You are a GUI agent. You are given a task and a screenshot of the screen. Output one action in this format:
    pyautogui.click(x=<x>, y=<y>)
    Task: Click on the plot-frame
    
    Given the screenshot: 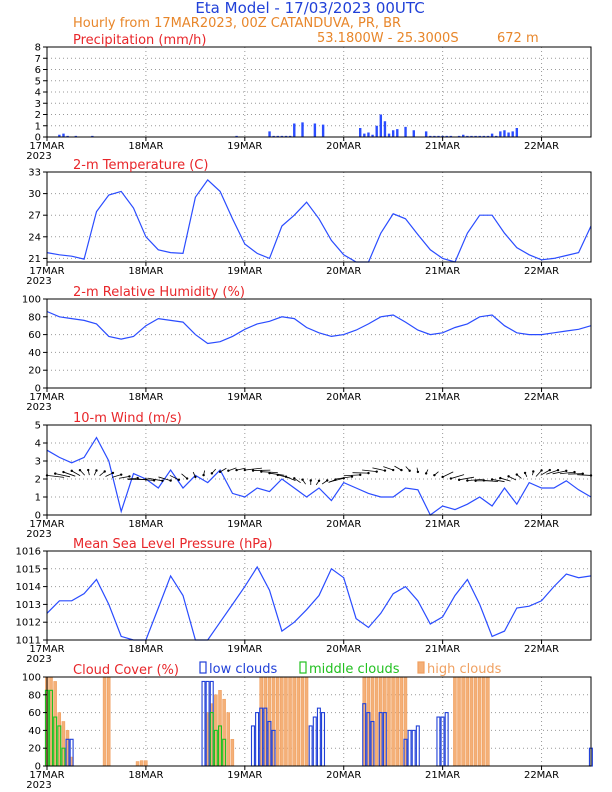 What is the action you would take?
    pyautogui.click(x=319, y=470)
    